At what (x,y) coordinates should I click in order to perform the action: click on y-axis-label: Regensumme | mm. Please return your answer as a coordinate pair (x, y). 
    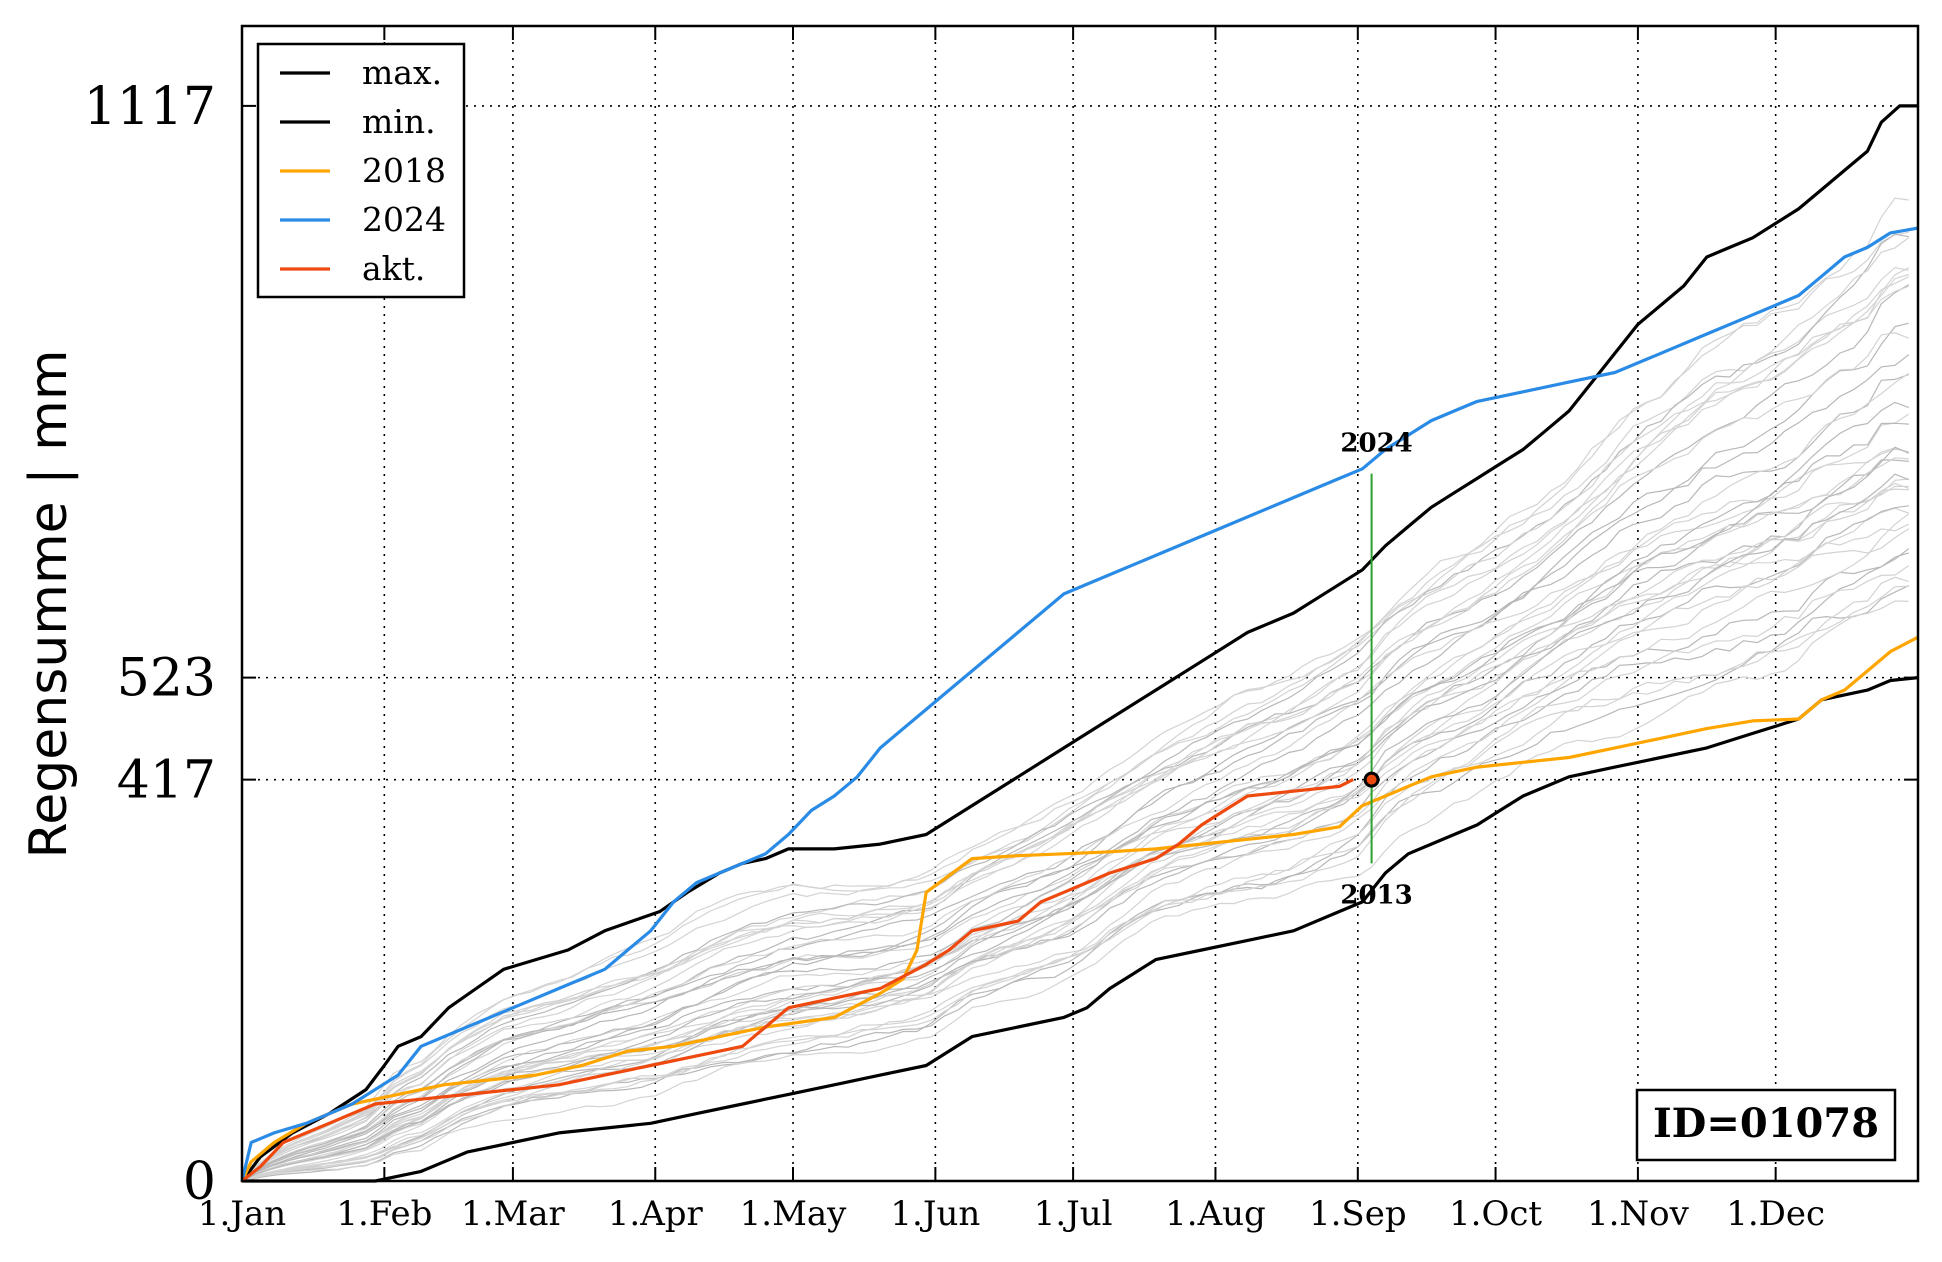
    Looking at the image, I should click on (49, 604).